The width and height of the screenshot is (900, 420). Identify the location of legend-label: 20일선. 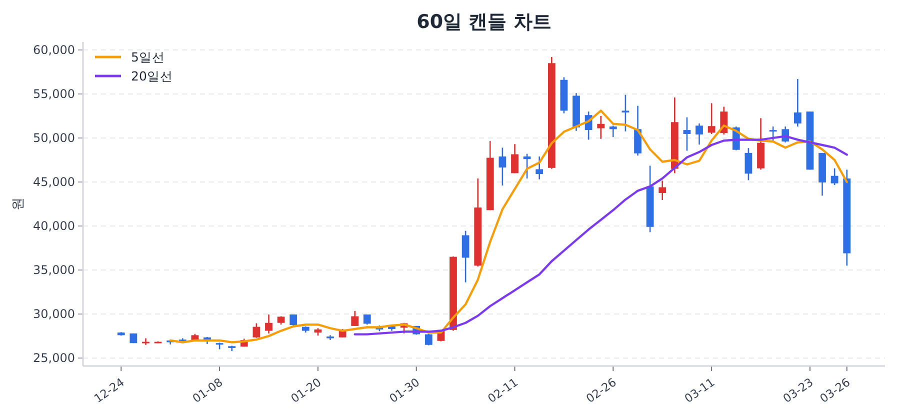
(152, 76).